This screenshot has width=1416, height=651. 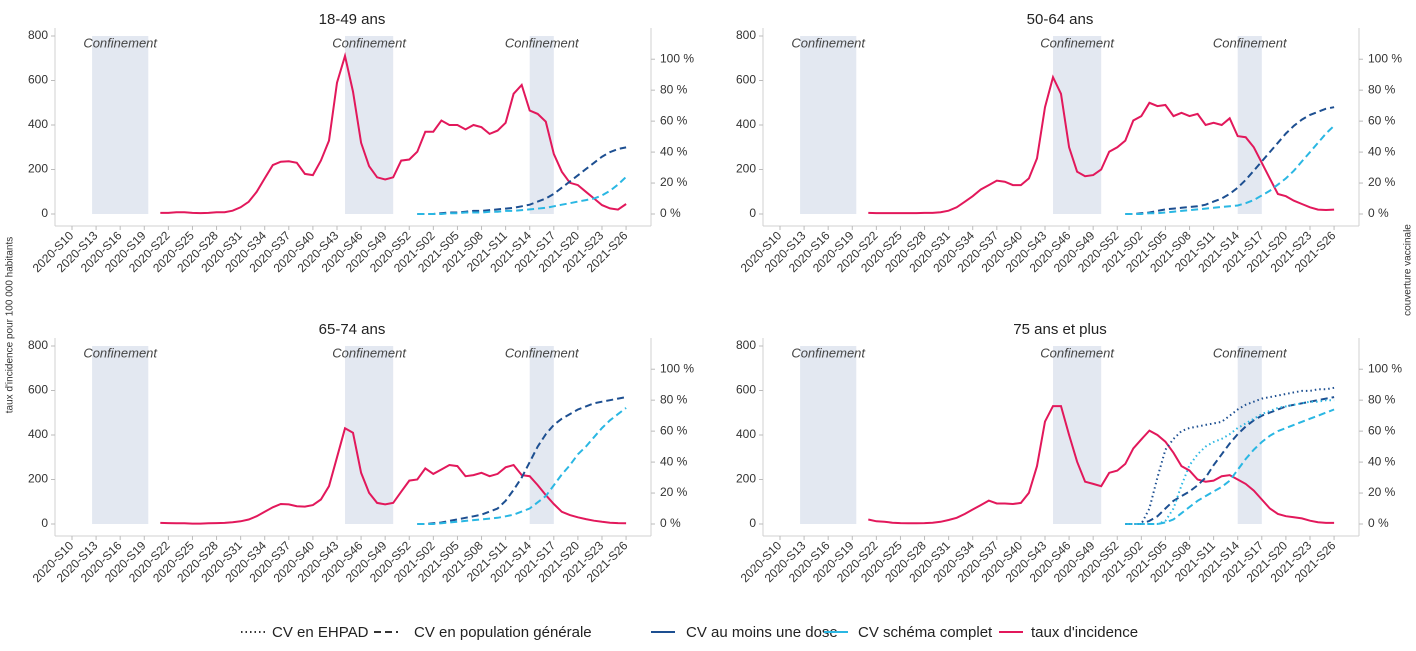 I want to click on panel-title: 75 ans et plus, so click(x=1059, y=329).